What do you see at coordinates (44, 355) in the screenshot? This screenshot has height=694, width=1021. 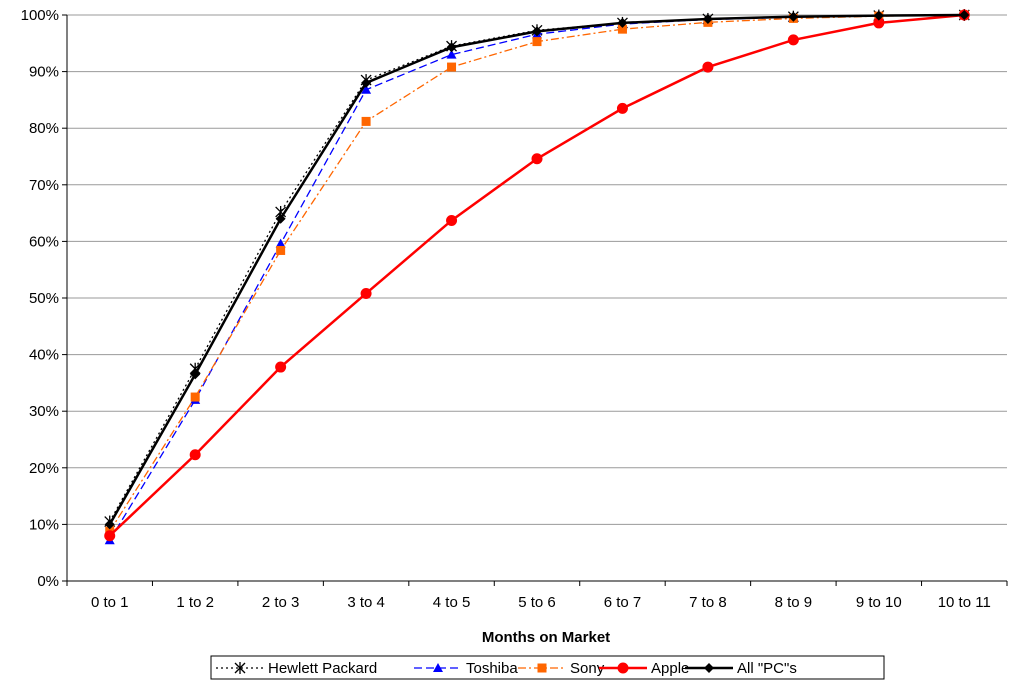 I see `y-tick-label: 40%` at bounding box center [44, 355].